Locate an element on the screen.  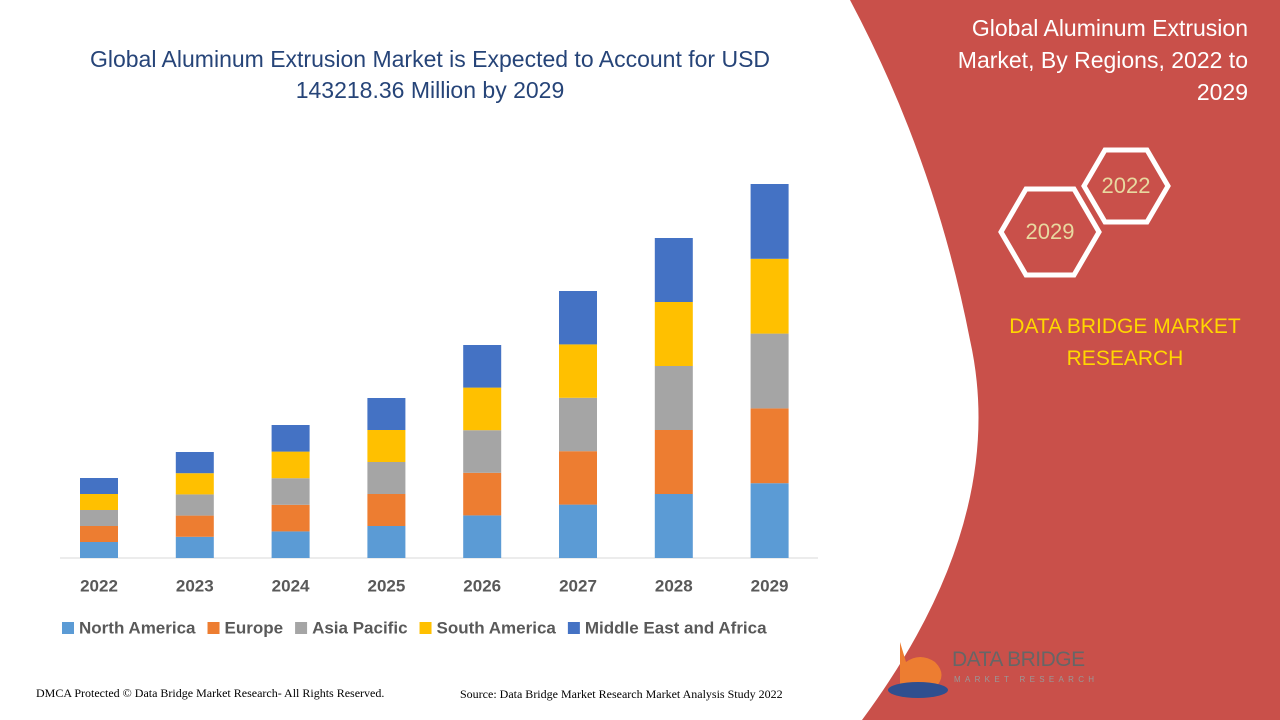
x-tick-label: 2027 is located at coordinates (578, 585).